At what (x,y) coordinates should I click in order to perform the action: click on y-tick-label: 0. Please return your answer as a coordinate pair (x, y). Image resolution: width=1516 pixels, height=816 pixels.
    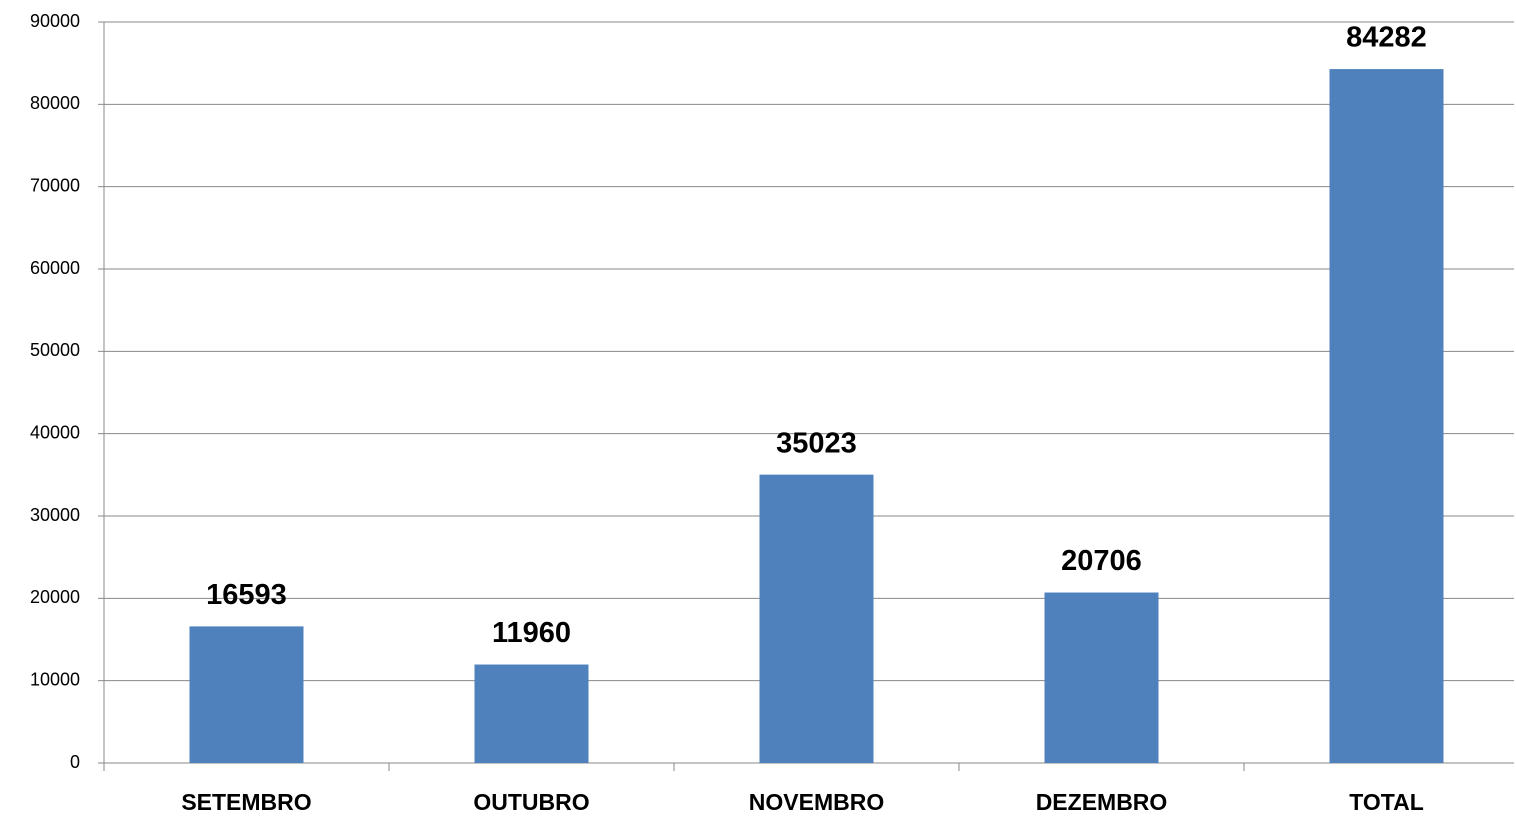
    Looking at the image, I should click on (75, 762).